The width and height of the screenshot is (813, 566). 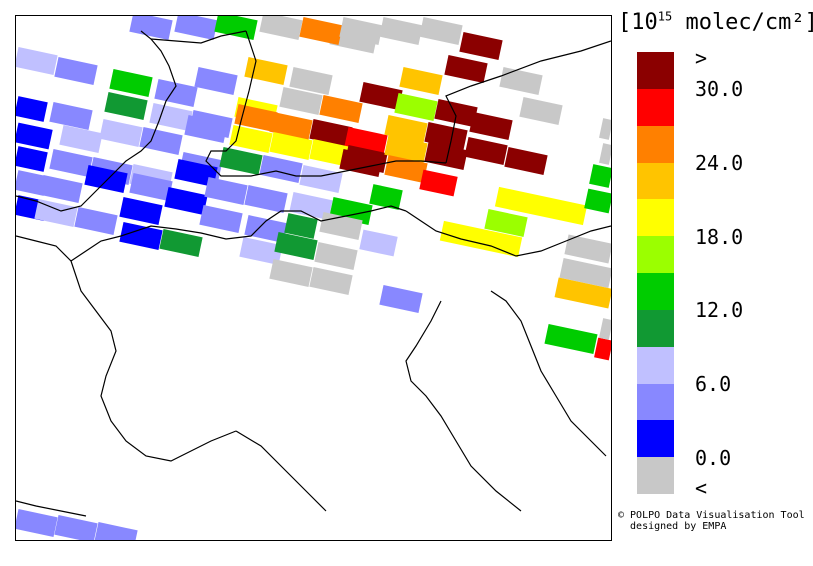 I want to click on border-germany-austria, so click(x=326, y=103).